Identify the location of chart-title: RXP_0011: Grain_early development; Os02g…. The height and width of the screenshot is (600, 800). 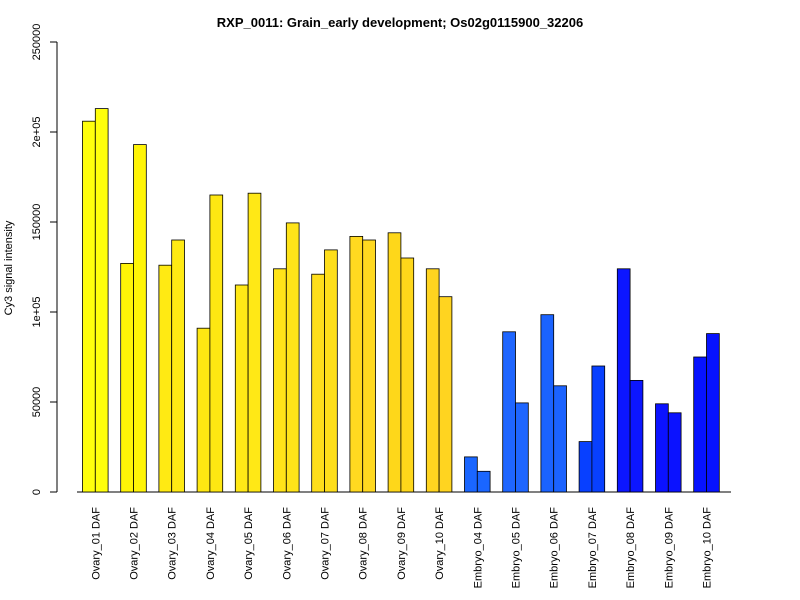
(400, 22).